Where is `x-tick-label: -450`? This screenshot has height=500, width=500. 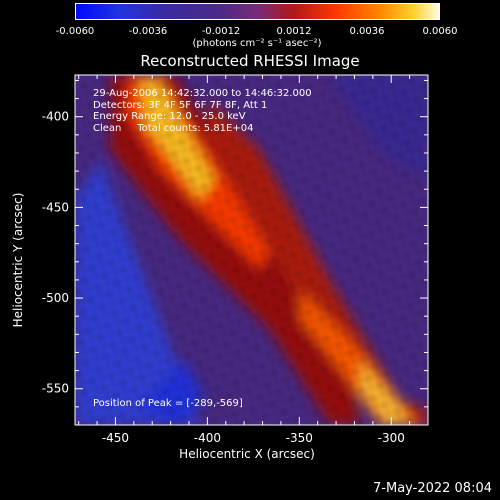 x-tick-label: -450 is located at coordinates (115, 438).